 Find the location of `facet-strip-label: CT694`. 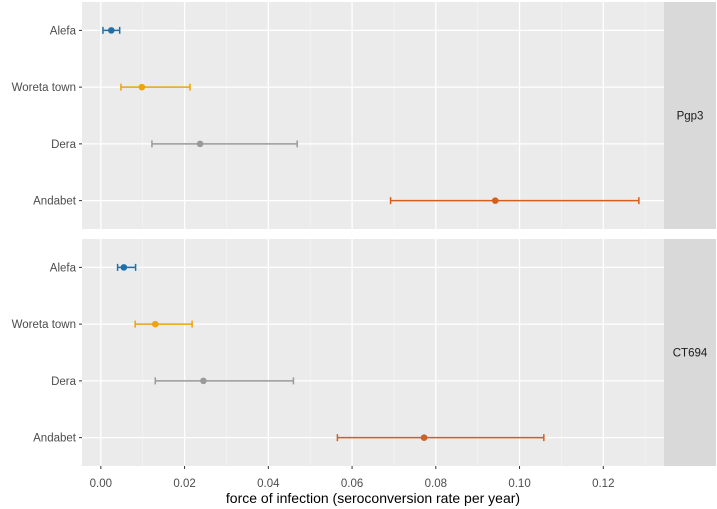

facet-strip-label: CT694 is located at coordinates (690, 354).